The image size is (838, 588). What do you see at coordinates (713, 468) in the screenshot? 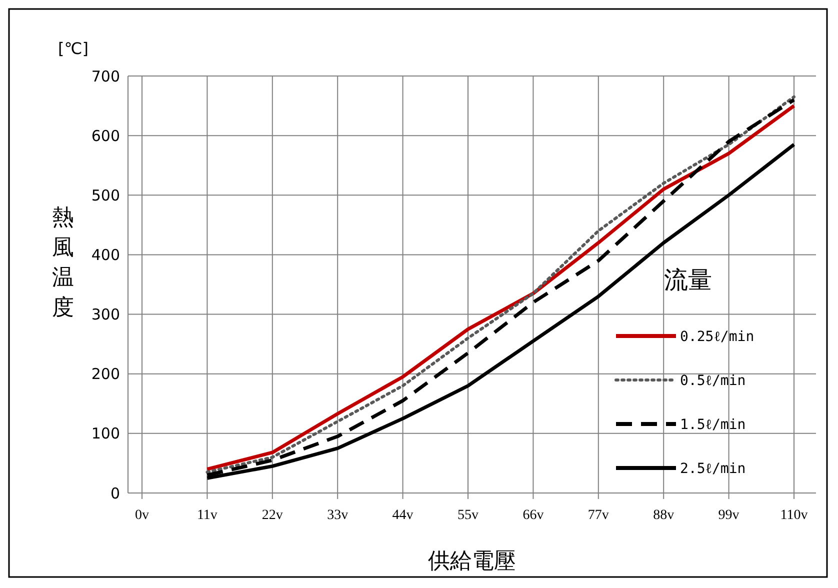
I see `legend-label: 2.5ℓ/min` at bounding box center [713, 468].